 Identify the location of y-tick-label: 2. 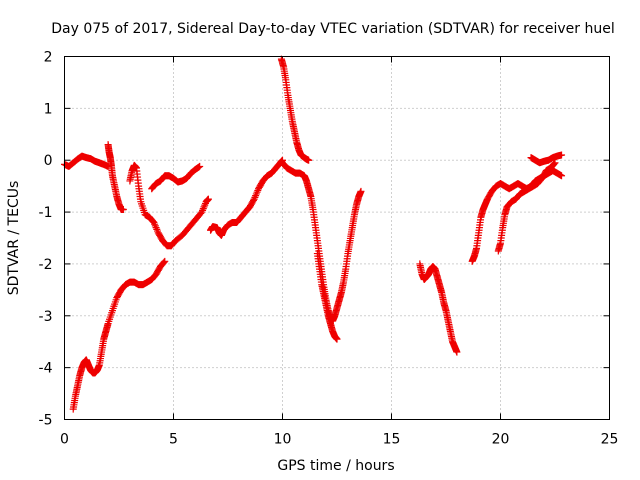
(48, 58).